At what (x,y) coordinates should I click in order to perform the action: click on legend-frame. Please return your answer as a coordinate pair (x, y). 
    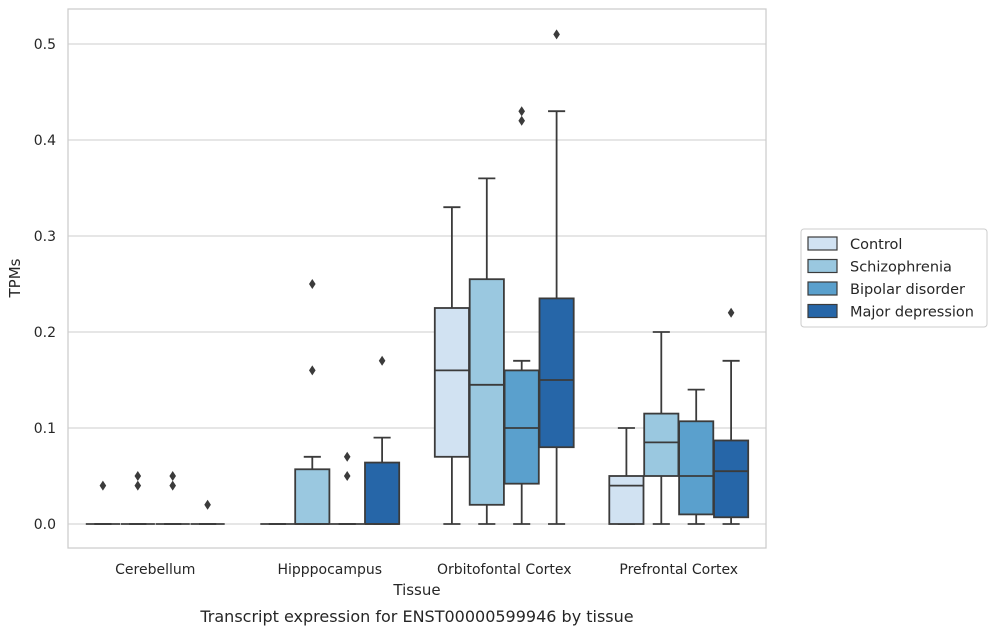
    Looking at the image, I should click on (894, 278).